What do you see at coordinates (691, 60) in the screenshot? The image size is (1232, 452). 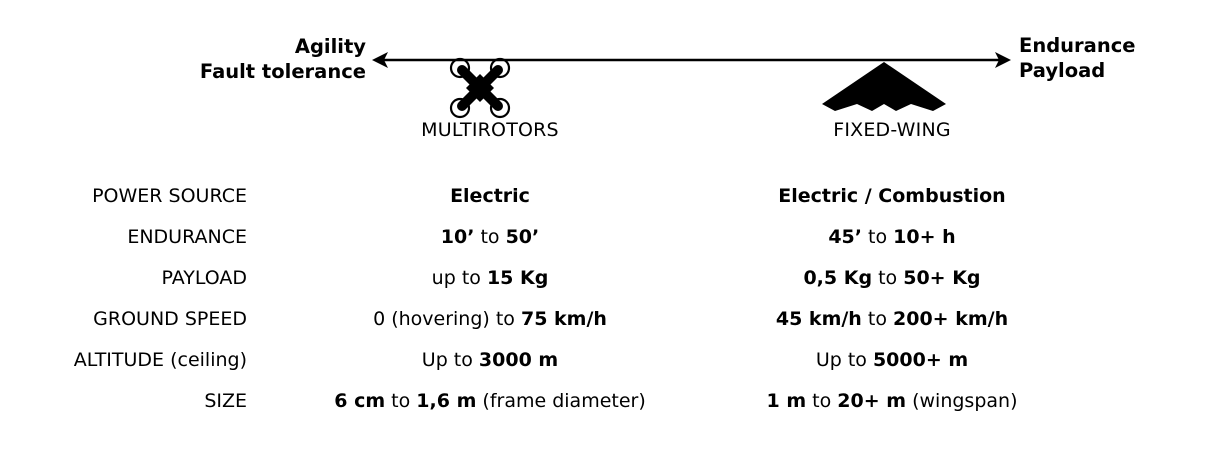 I see `double-arrow-axis` at bounding box center [691, 60].